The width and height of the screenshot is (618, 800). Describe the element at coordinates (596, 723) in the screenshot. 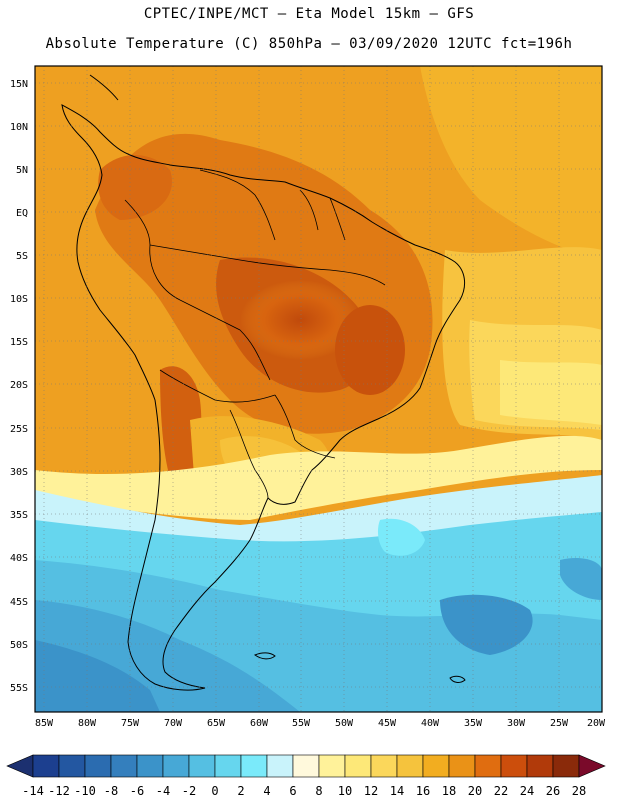

I see `lon-label: 20W` at that location.